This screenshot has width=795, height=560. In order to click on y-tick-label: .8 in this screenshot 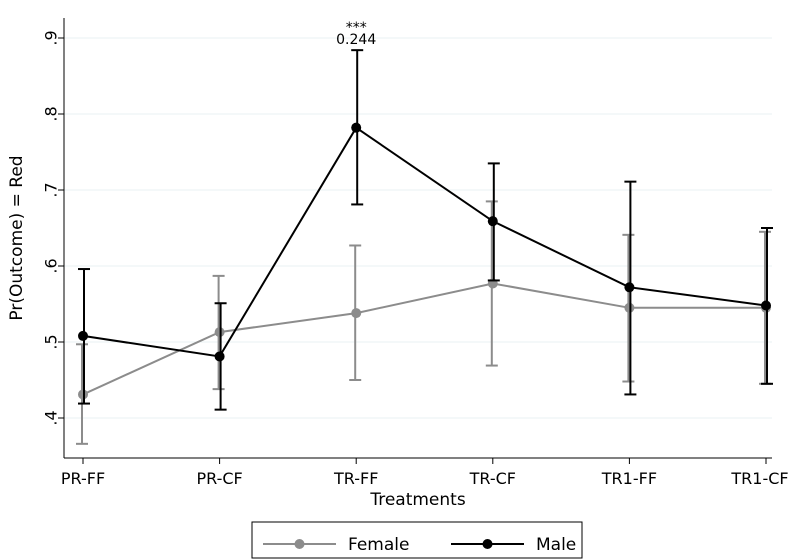, I will do `click(51, 113)`.